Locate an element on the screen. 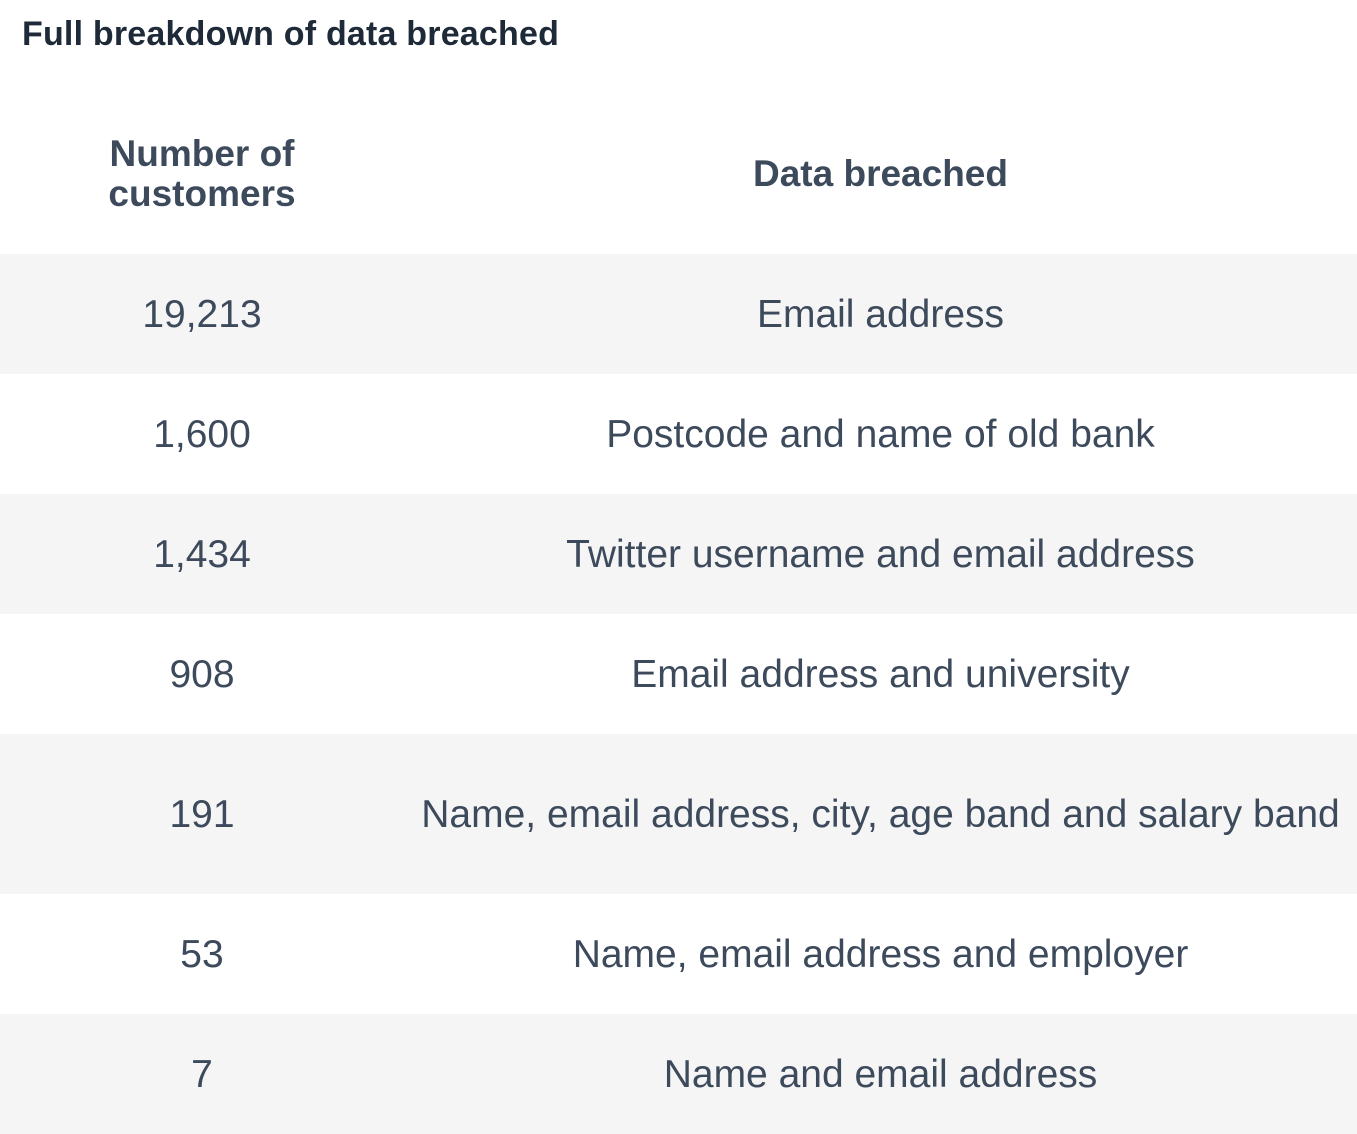  customer-count-cell: 1,434 is located at coordinates (202, 554).